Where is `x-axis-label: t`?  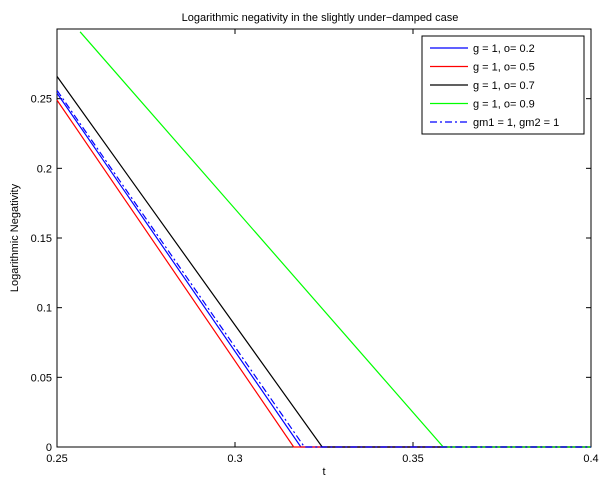 x-axis-label: t is located at coordinates (323, 472).